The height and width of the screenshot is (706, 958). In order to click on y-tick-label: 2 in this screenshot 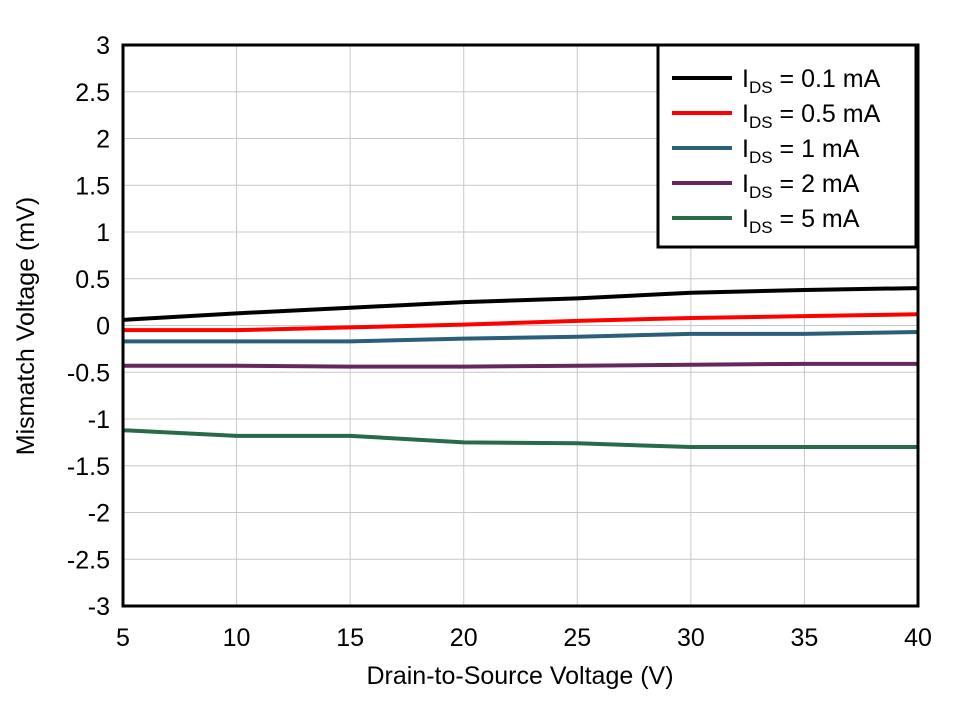, I will do `click(103, 140)`.